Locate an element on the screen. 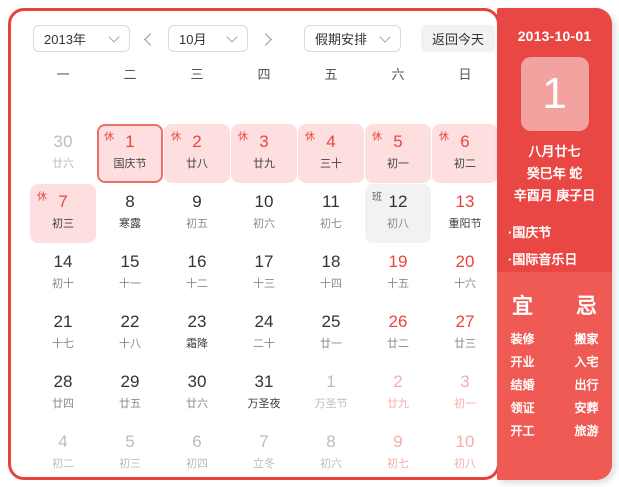 The image size is (619, 487). ji-item: 出行 is located at coordinates (586, 385).